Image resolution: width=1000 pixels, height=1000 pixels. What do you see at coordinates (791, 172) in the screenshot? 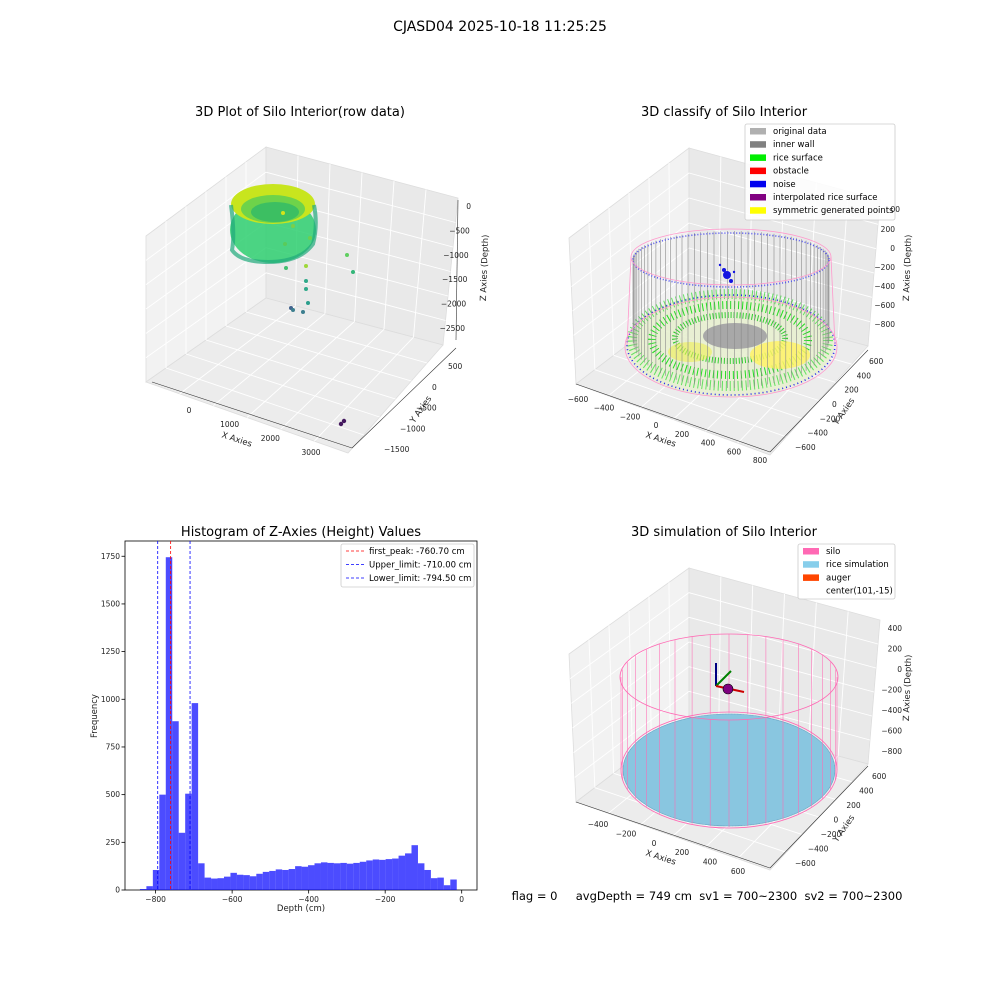
I see `classify-legend-label: obstacle` at bounding box center [791, 172].